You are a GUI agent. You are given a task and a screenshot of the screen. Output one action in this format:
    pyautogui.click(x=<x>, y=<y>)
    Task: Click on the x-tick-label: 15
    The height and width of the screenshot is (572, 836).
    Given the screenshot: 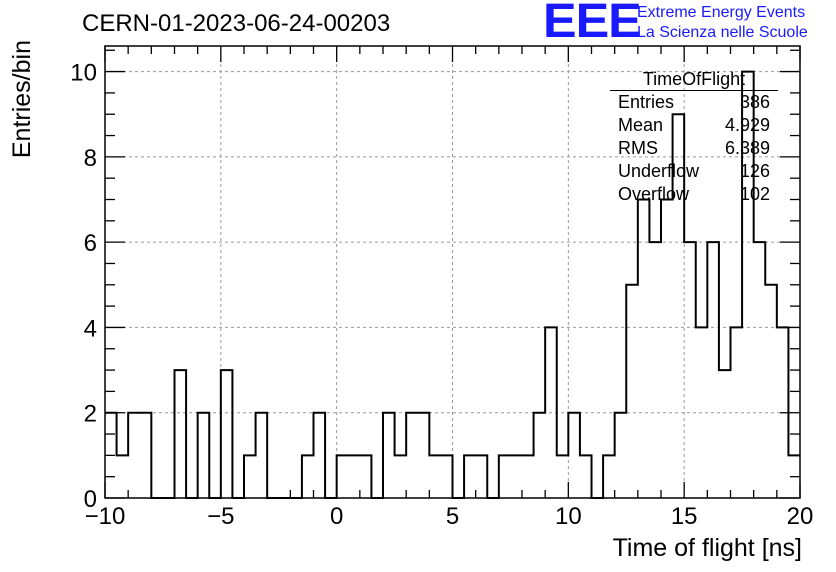 What is the action you would take?
    pyautogui.click(x=684, y=516)
    